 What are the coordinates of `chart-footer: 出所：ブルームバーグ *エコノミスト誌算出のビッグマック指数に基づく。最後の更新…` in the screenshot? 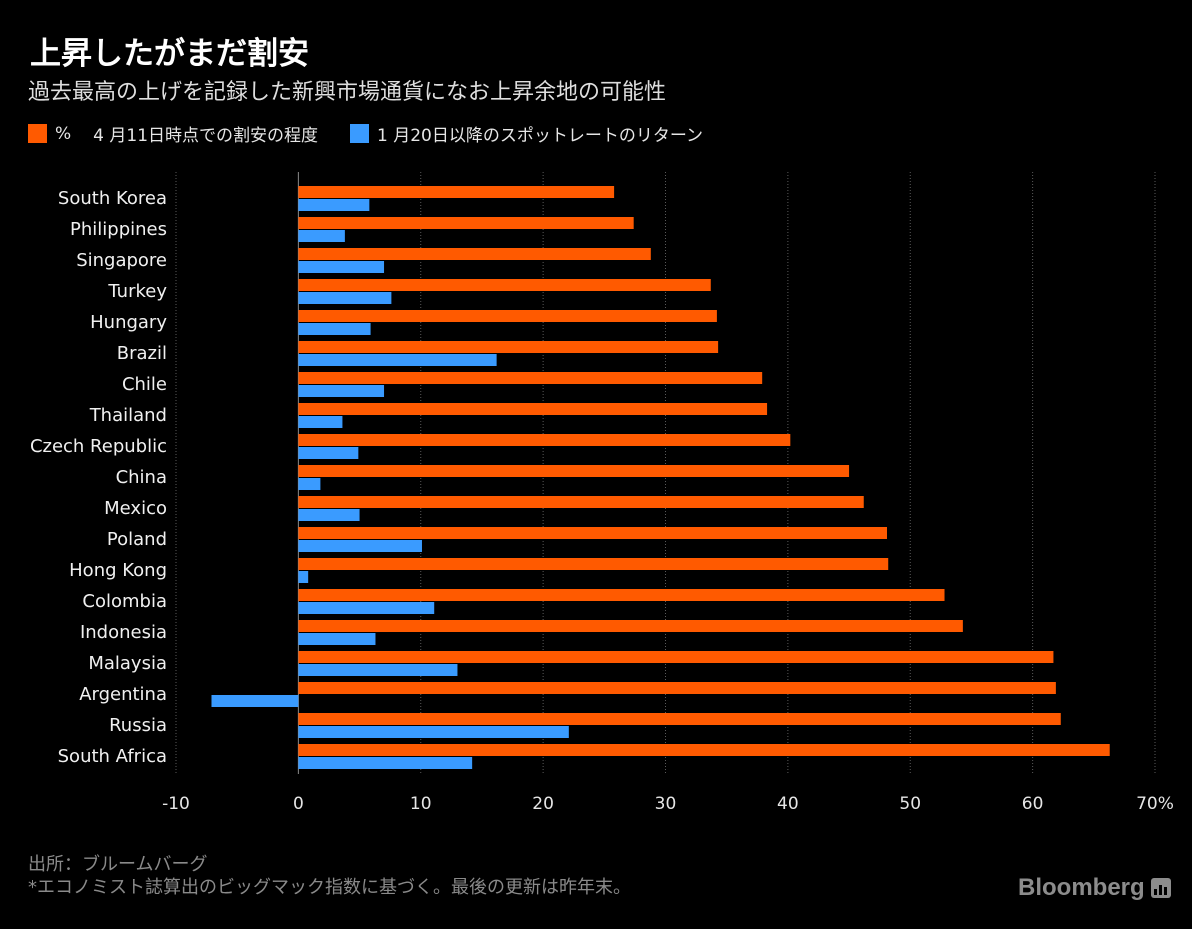 It's located at (329, 876).